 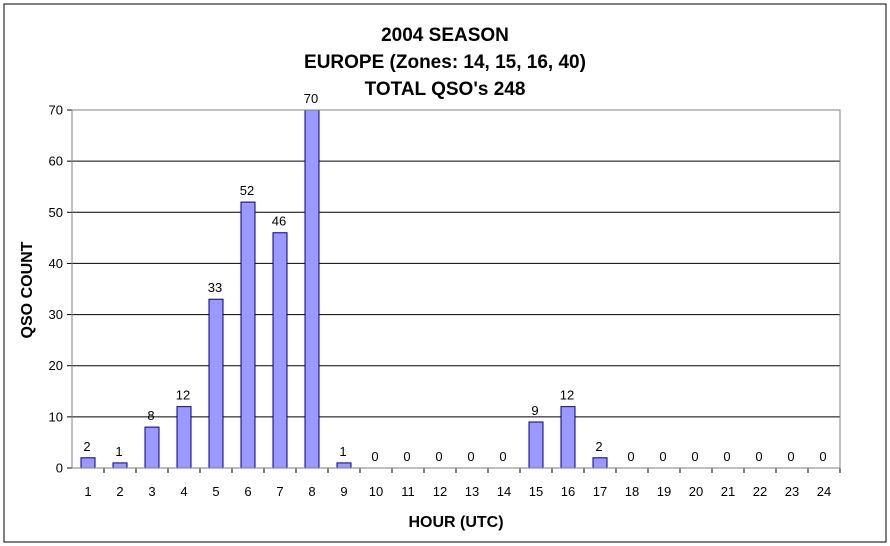 I want to click on data-label-hour-2: 1, so click(x=118, y=451).